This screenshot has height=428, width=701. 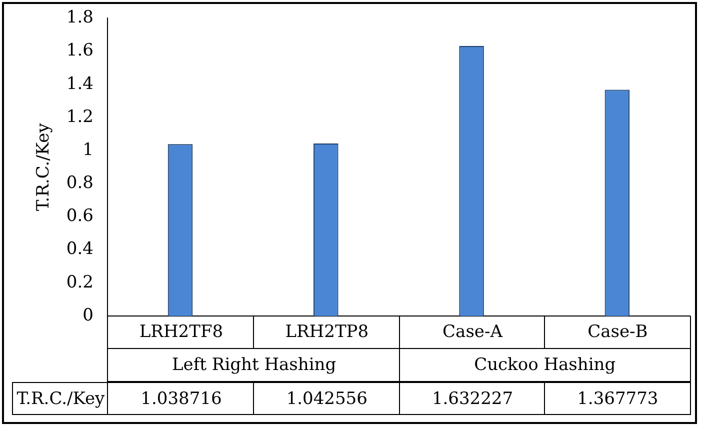 I want to click on x-tick-label: Case-B, so click(x=617, y=332).